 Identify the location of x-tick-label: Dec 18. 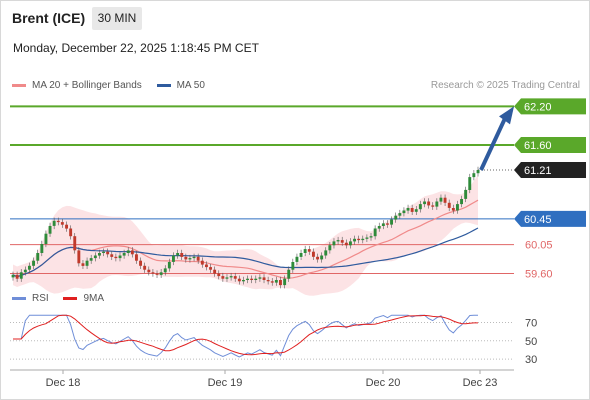
(63, 383).